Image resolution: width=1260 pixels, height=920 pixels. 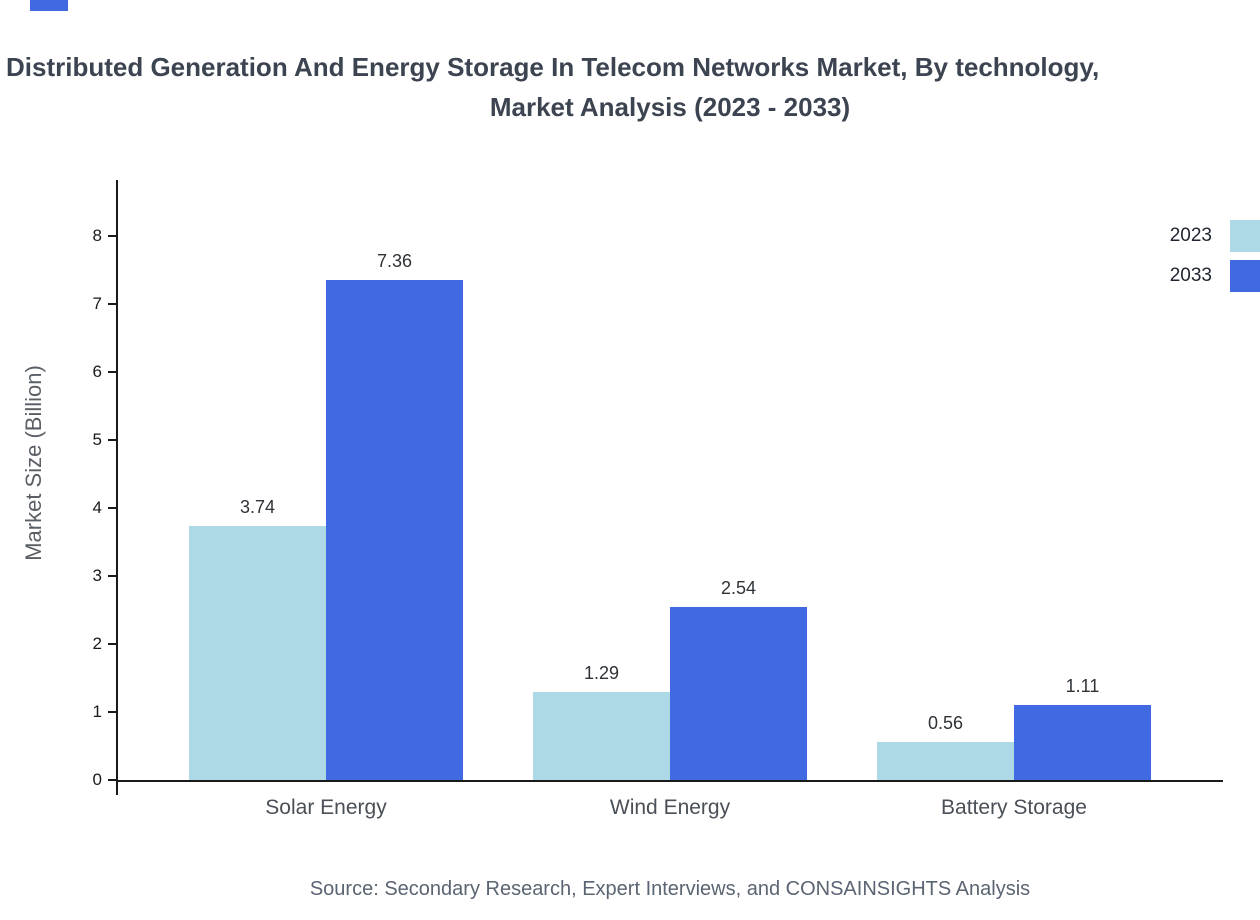 I want to click on chart-title-line2: Market Analysis (2023 - 2033), so click(x=670, y=107).